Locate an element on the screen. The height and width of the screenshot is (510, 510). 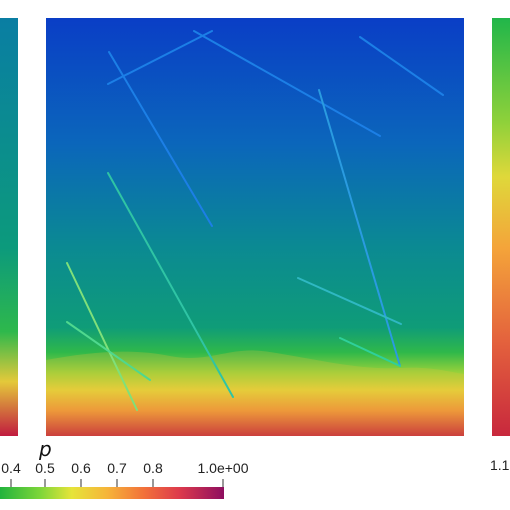
colorbar-tick-label: 0.5 is located at coordinates (45, 468).